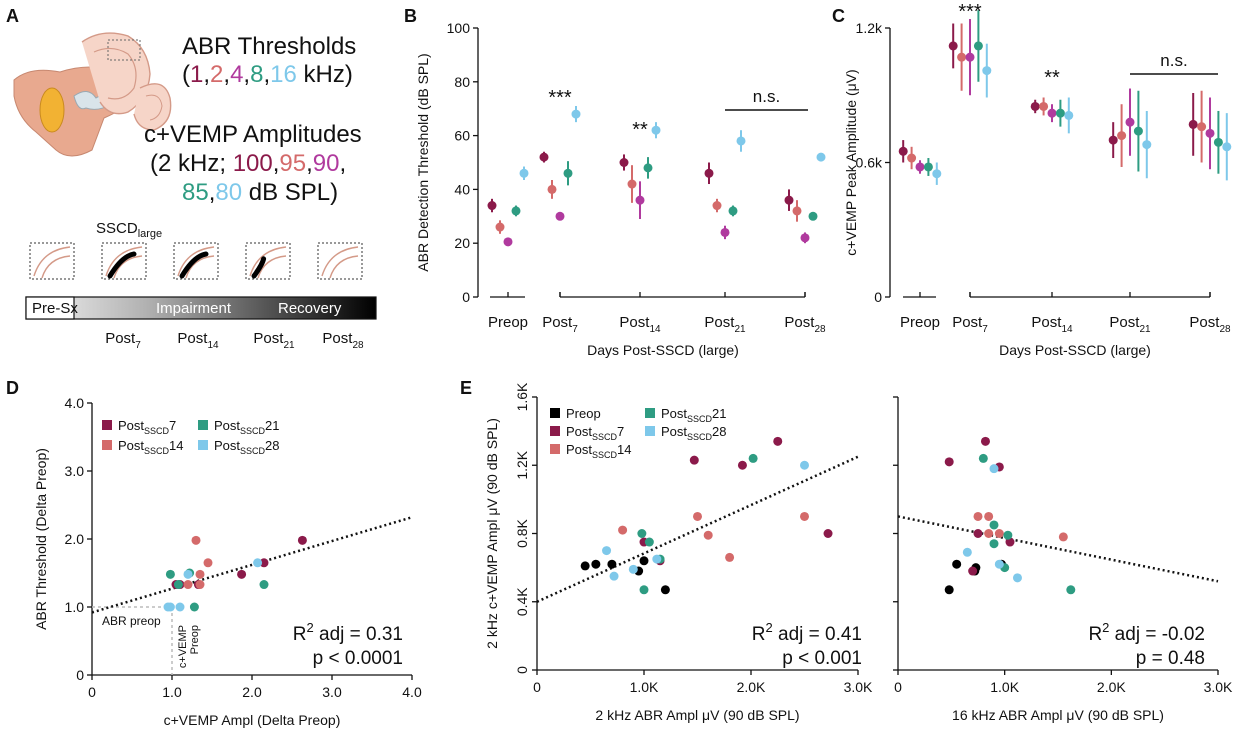  I want to click on group-label-sub: 21, so click(1145, 329).